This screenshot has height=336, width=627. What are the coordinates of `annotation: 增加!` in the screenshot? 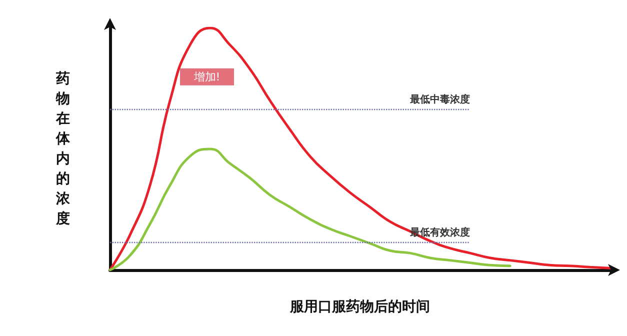 It's located at (206, 77).